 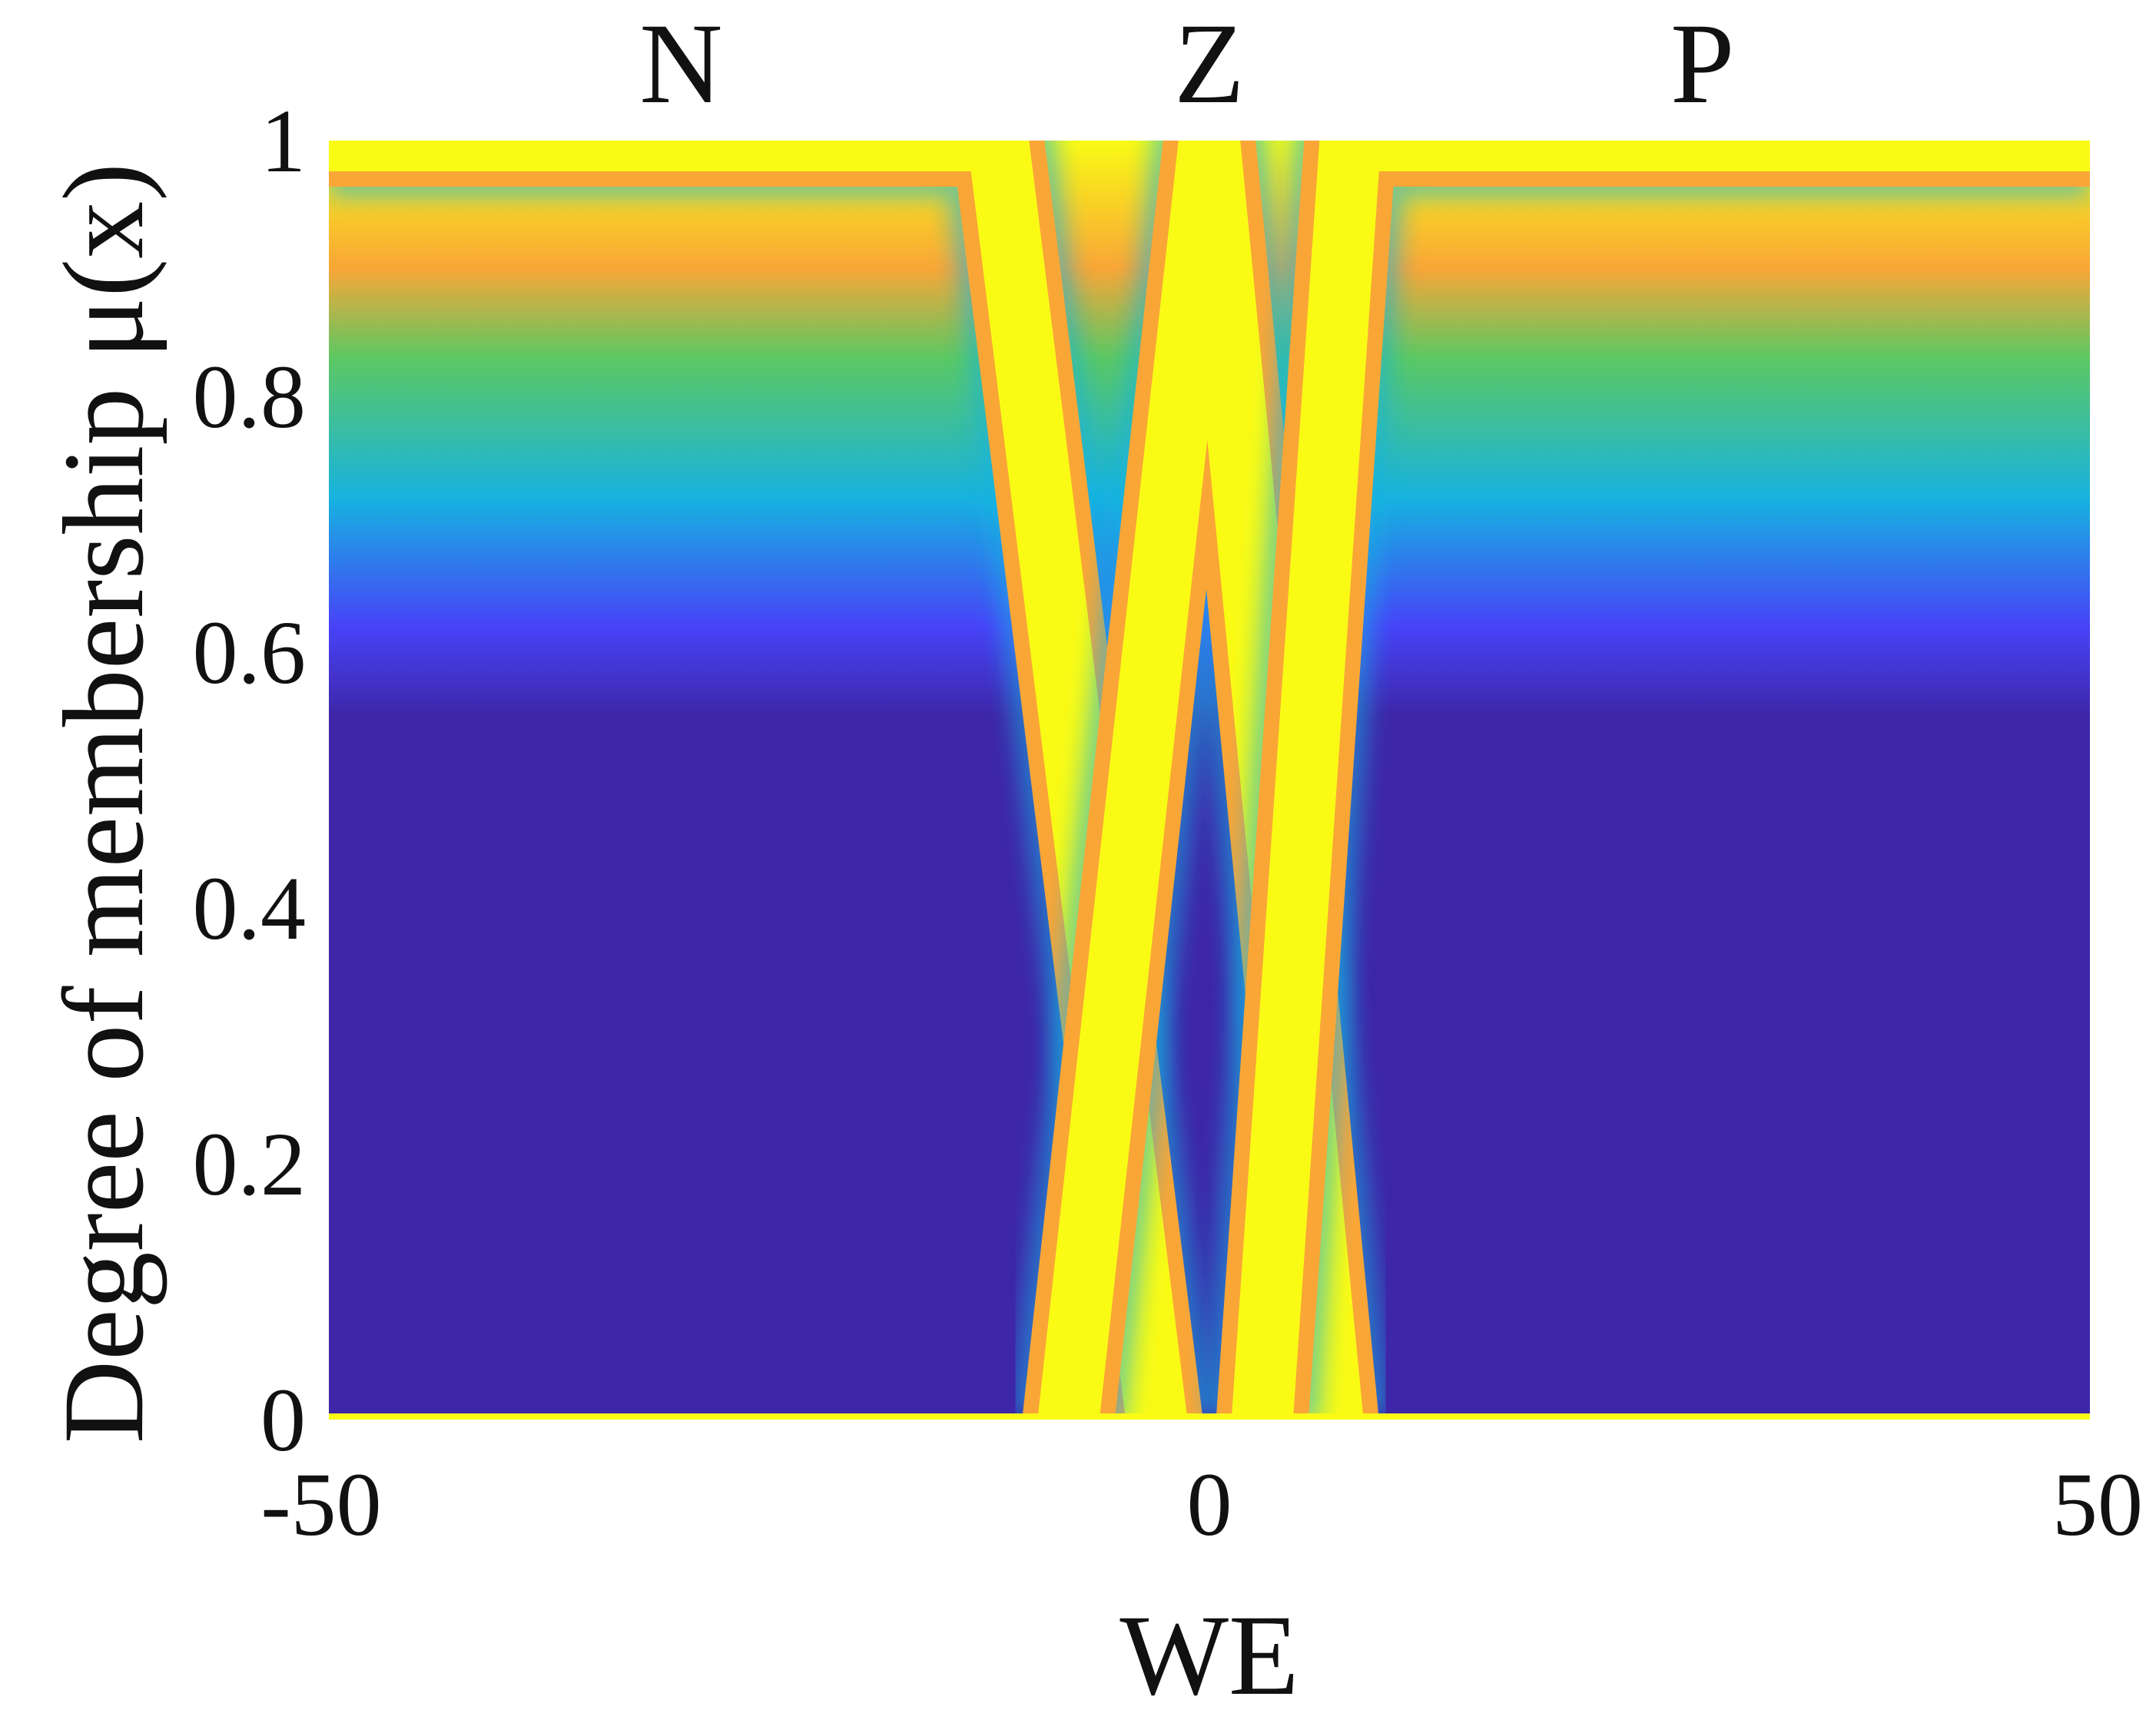 What do you see at coordinates (283, 1420) in the screenshot?
I see `y-tick-label: 0` at bounding box center [283, 1420].